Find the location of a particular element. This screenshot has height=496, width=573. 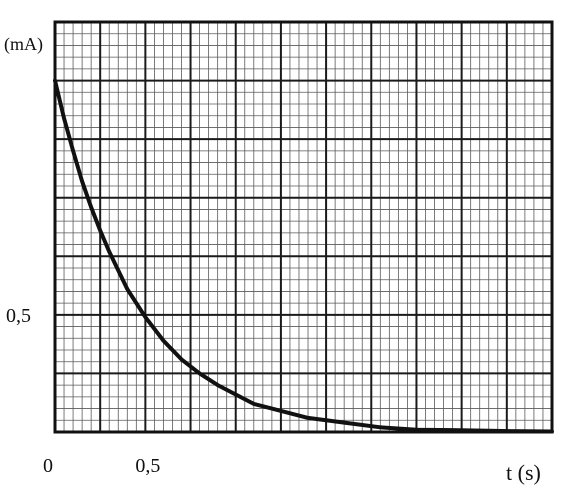

x-axis-label: t (s) is located at coordinates (523, 472).